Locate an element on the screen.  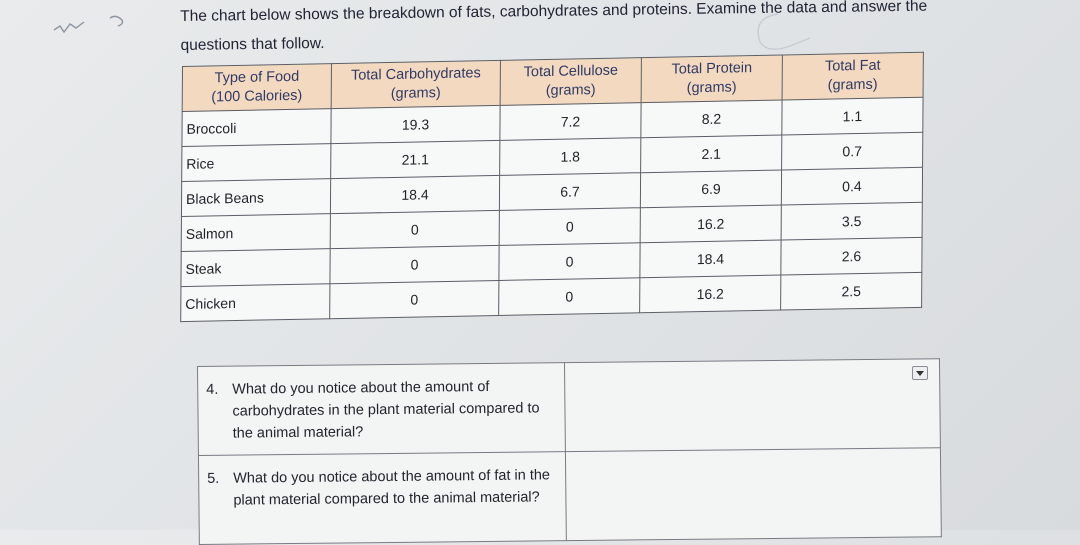
pen-scribble-icon is located at coordinates (88, 24).